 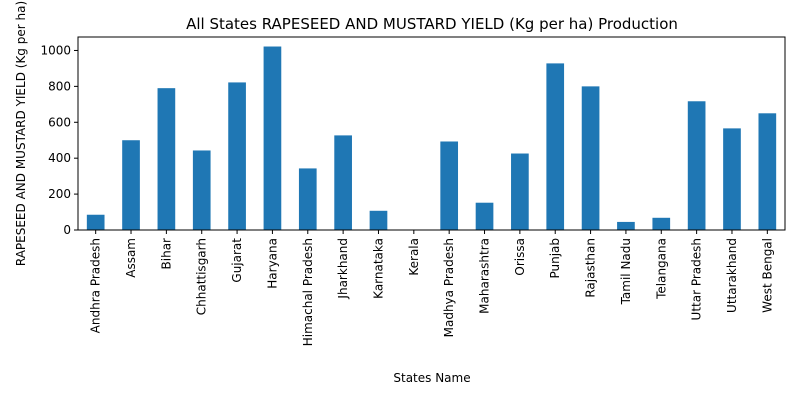 What do you see at coordinates (96, 285) in the screenshot?
I see `x-tick-label: Andhra Pradesh` at bounding box center [96, 285].